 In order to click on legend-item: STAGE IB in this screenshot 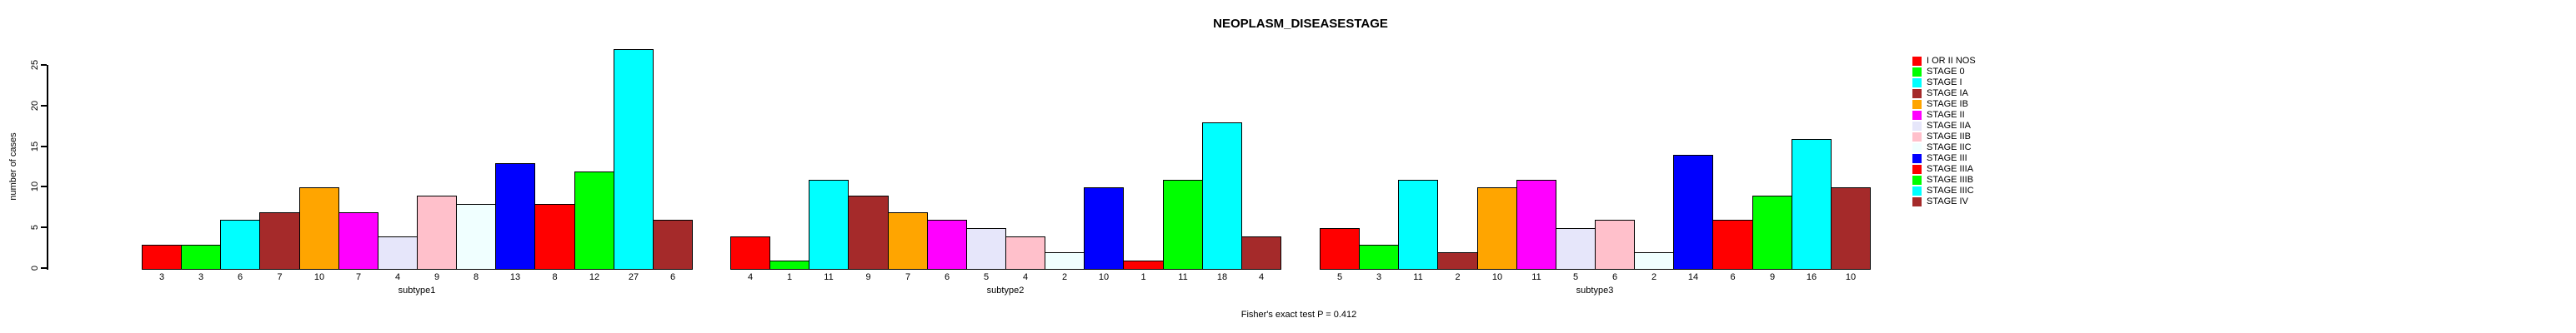, I will do `click(1944, 104)`.